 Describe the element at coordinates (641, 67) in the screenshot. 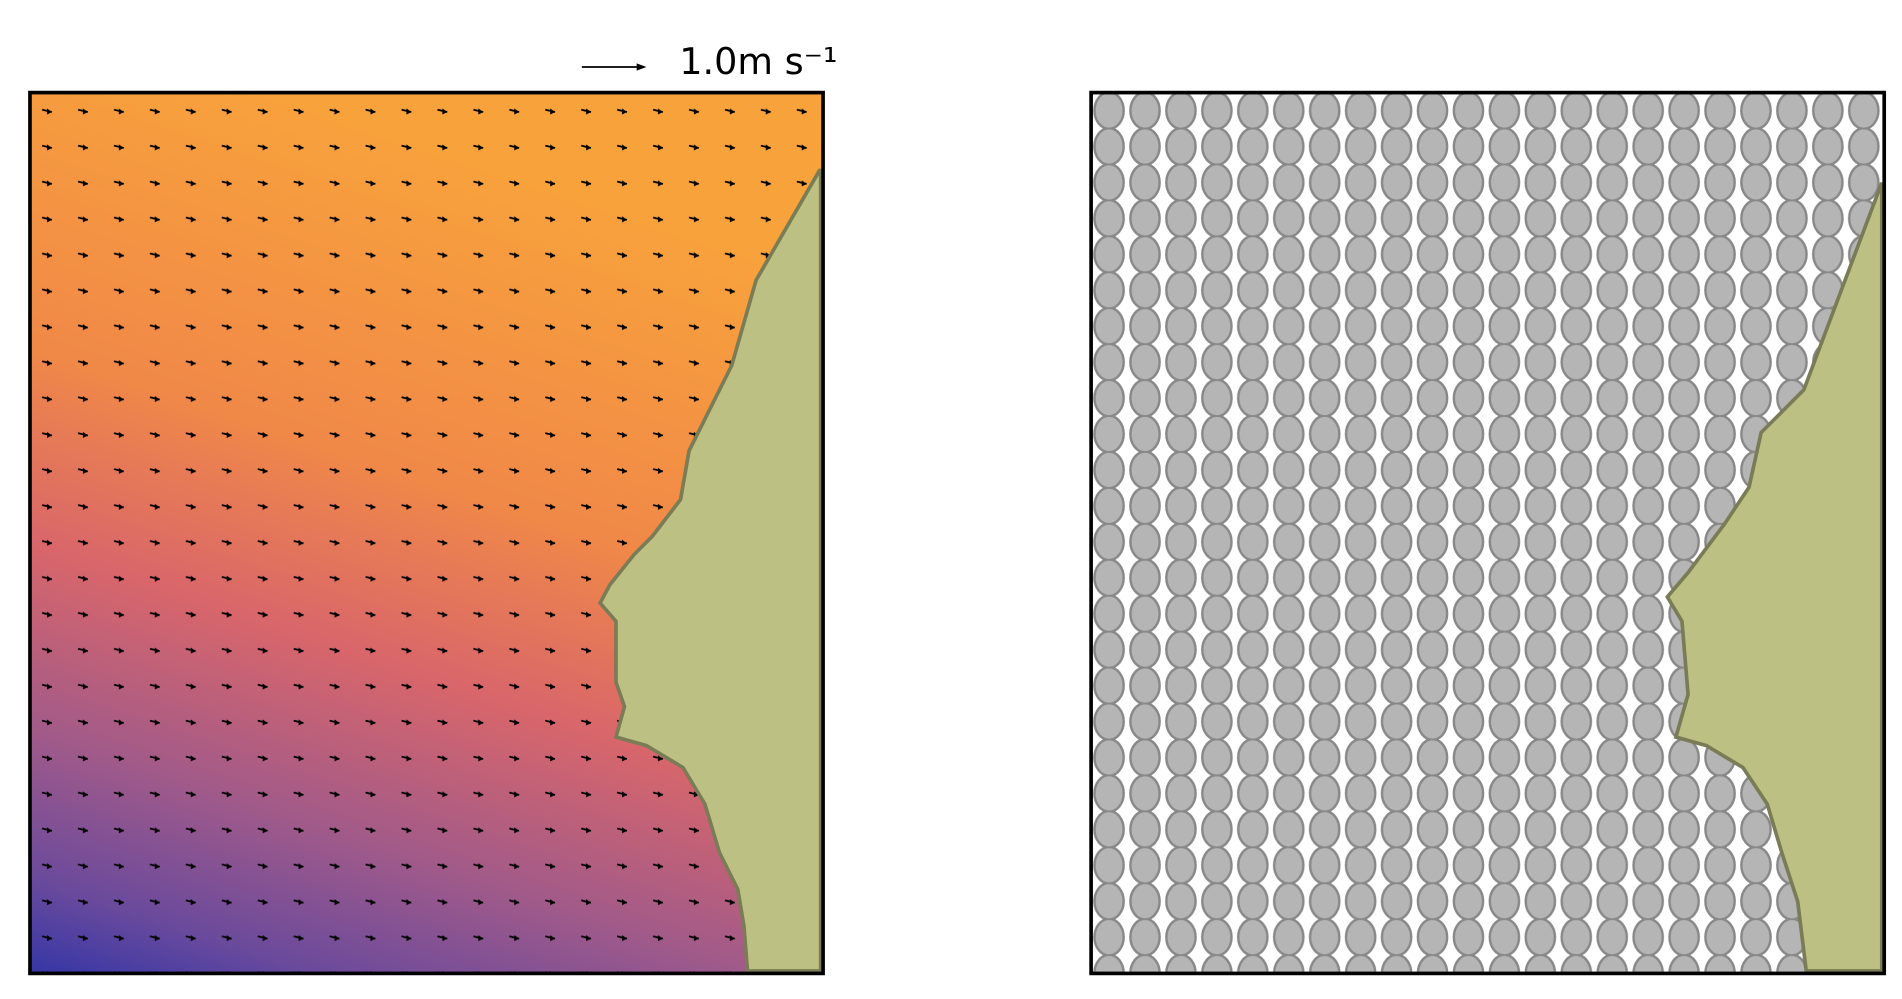

I see `key-arrowhead` at that location.